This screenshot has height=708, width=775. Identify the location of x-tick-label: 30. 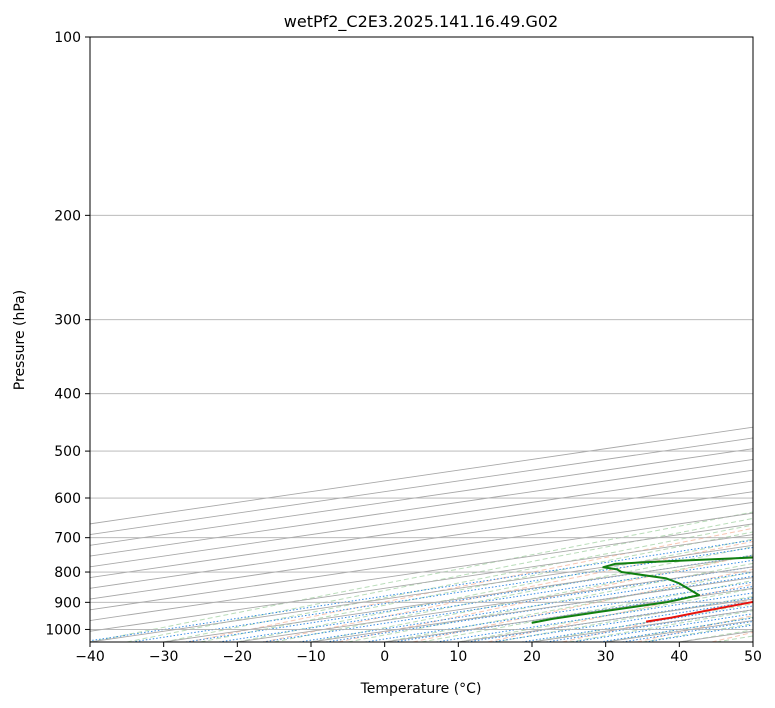
(606, 657).